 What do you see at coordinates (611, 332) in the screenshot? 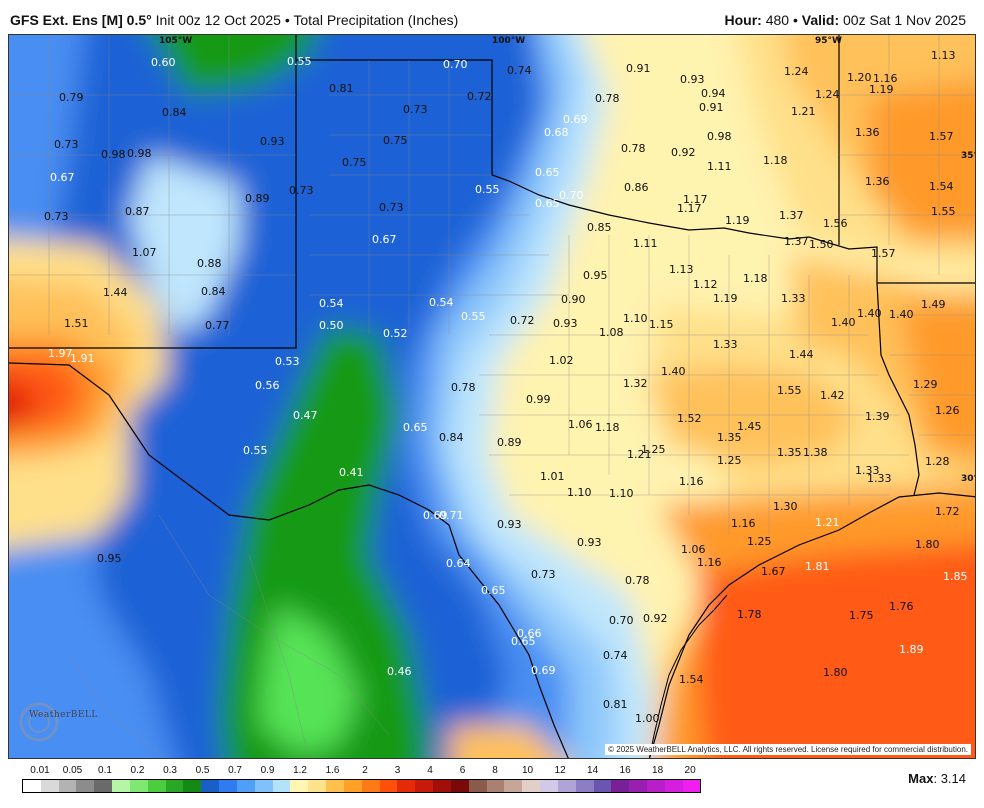
I see `precip-value-label: 1.08` at bounding box center [611, 332].